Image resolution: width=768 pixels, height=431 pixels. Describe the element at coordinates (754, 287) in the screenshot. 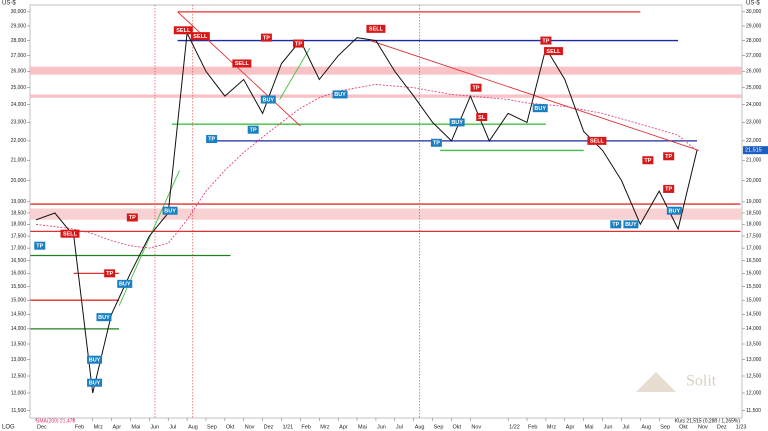

I see `y-tick-label: 15,500` at that location.